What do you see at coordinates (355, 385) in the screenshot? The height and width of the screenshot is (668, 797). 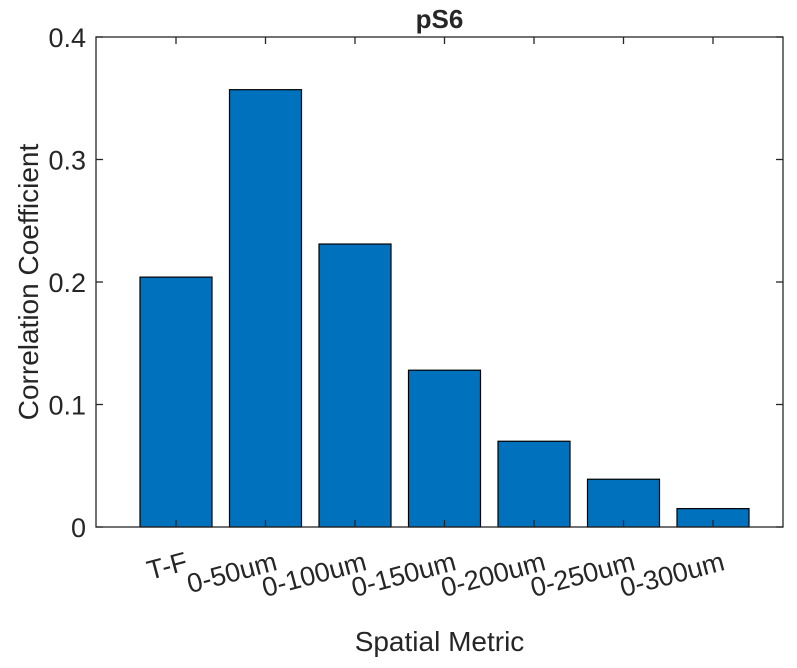 I see `bar-0-100um` at bounding box center [355, 385].